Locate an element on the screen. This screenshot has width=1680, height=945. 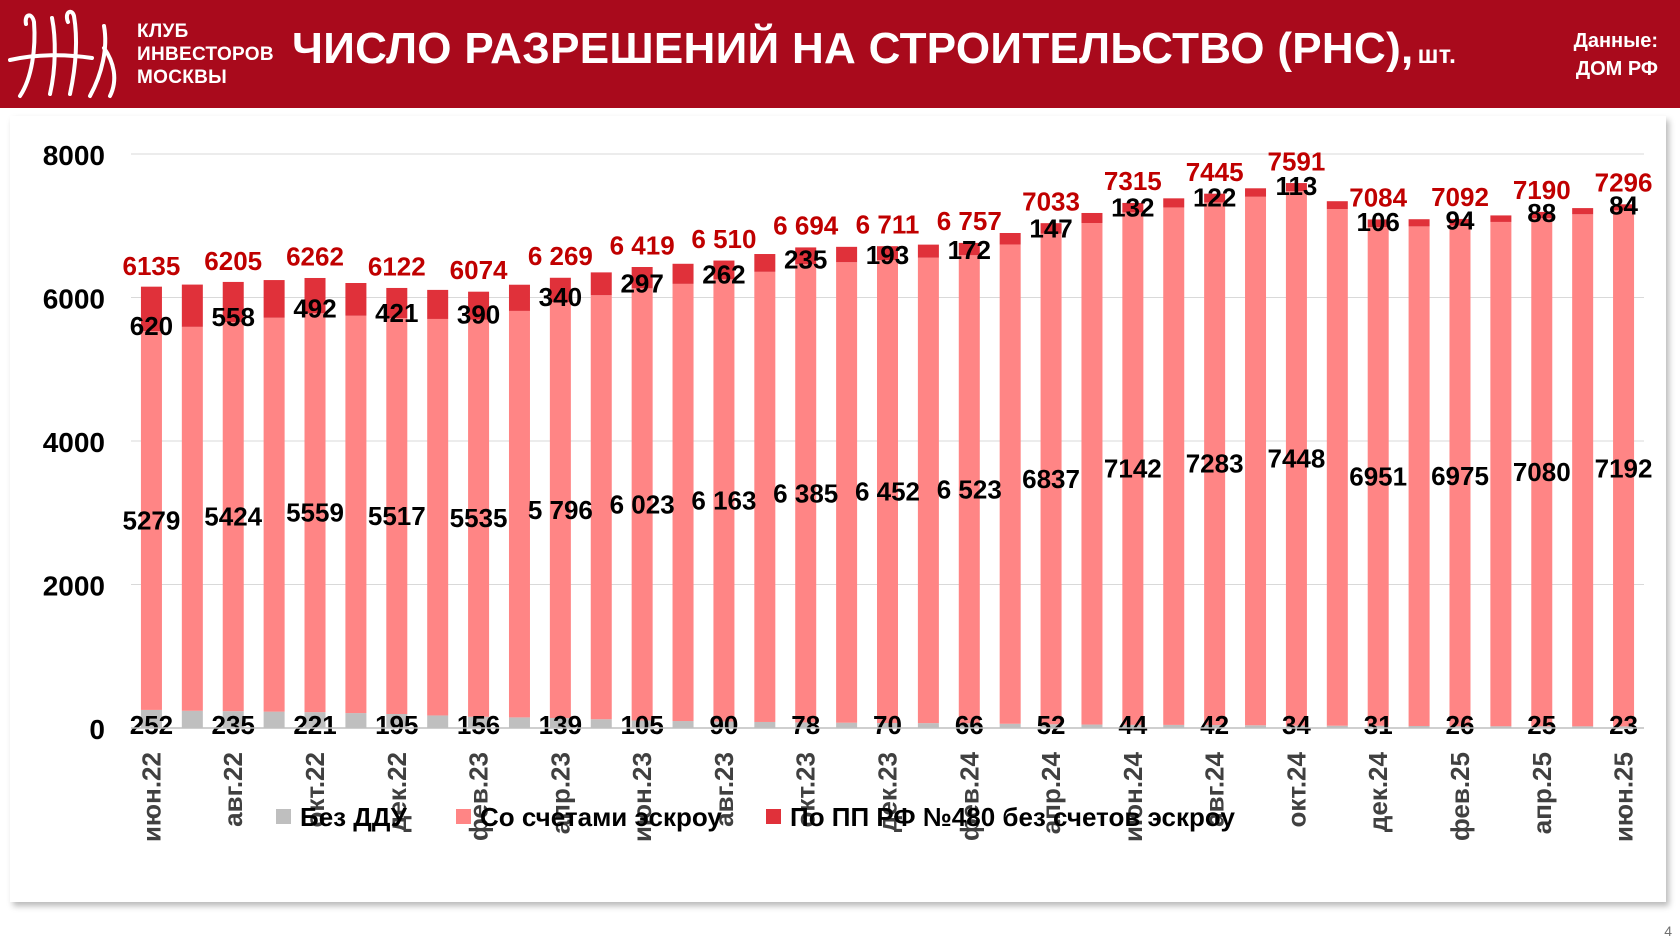
data-label-bez-ddu: 26 is located at coordinates (1460, 725).